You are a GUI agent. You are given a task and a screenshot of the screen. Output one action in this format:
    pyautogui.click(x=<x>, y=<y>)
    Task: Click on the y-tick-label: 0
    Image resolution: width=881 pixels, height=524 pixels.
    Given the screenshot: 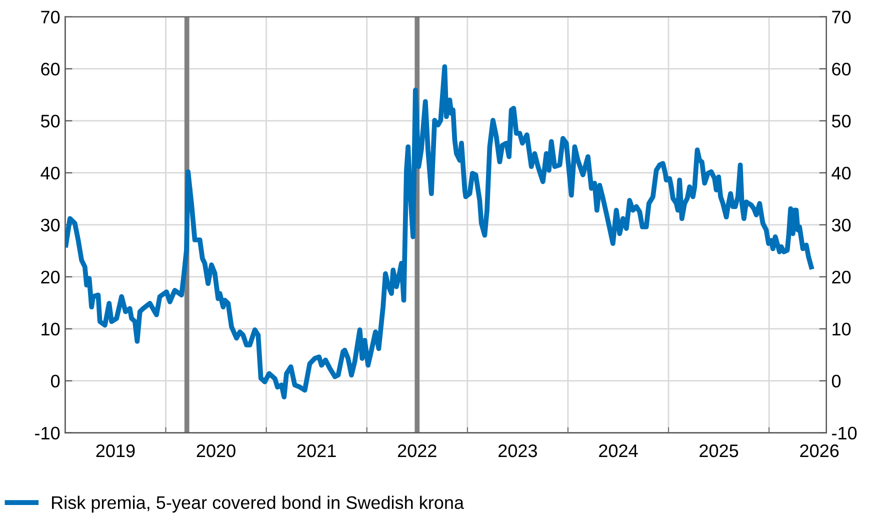 What is the action you would take?
    pyautogui.click(x=55, y=381)
    